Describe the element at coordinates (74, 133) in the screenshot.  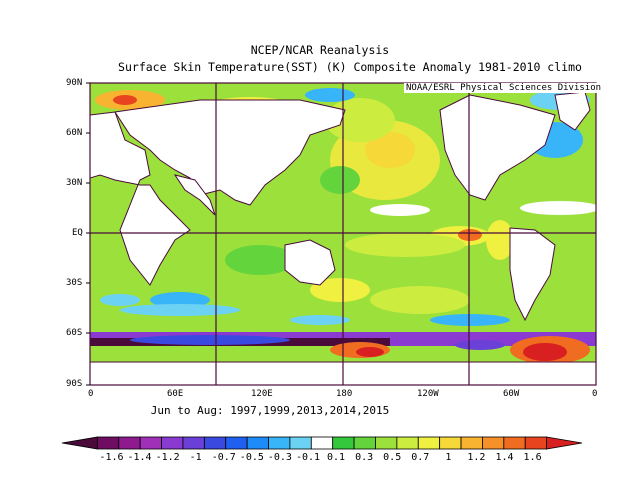
I see `lat-label: 60N` at that location.